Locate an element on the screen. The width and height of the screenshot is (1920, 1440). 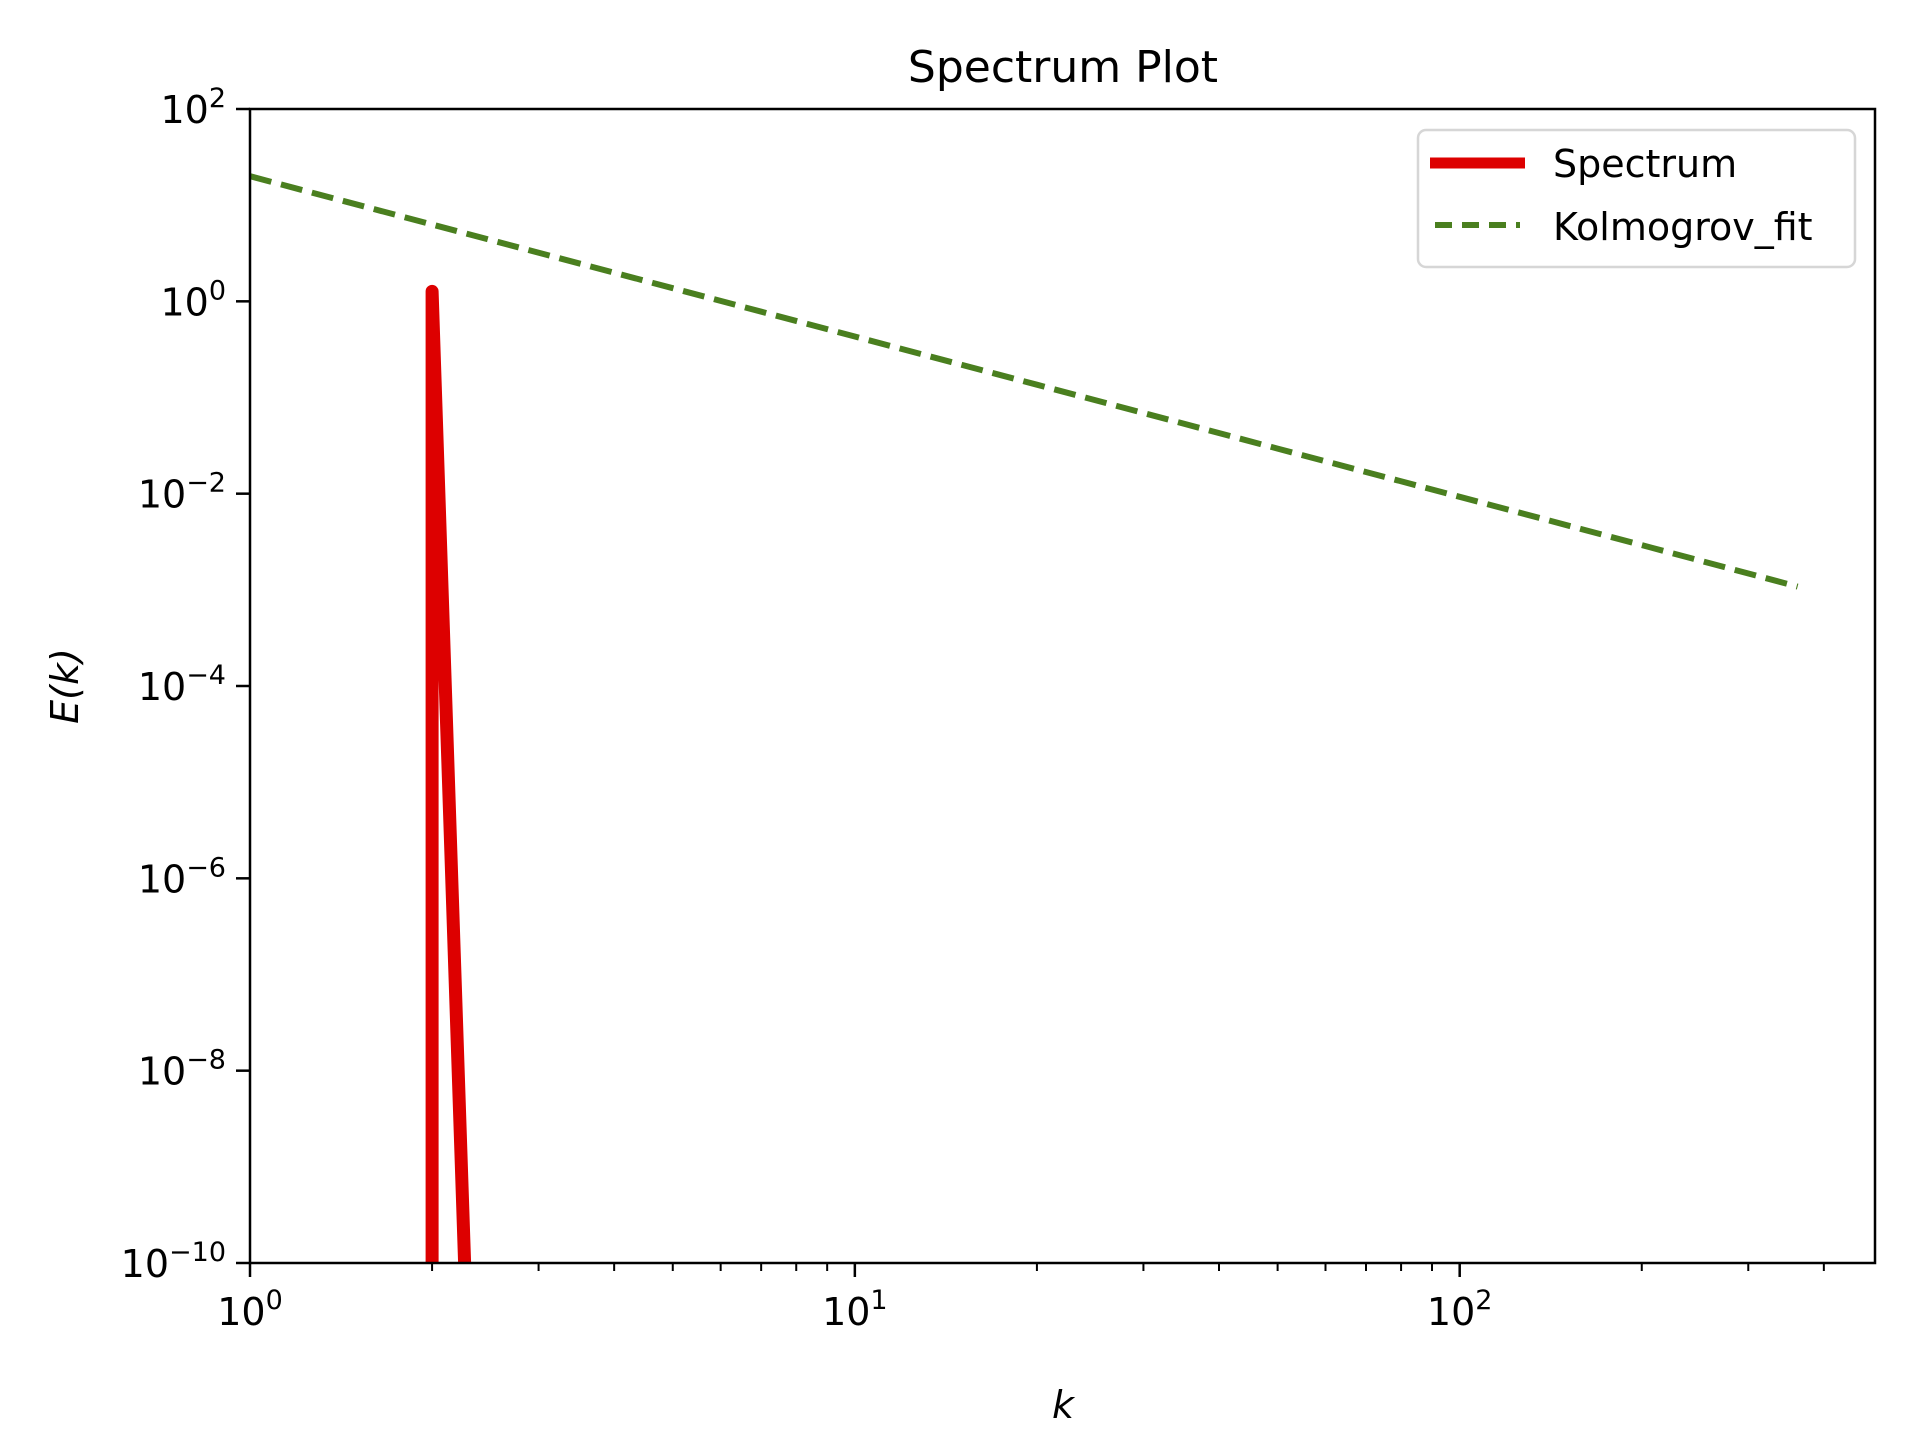
y-tick-label: 10⁻⁶ is located at coordinates (182, 876).